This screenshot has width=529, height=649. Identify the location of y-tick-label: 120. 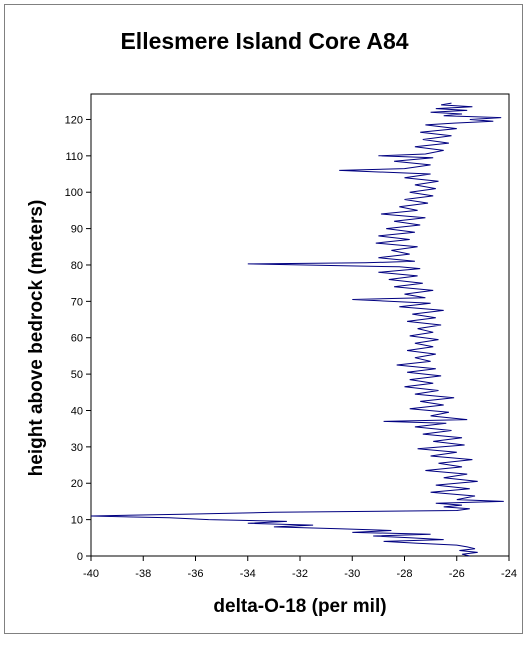
(74, 120).